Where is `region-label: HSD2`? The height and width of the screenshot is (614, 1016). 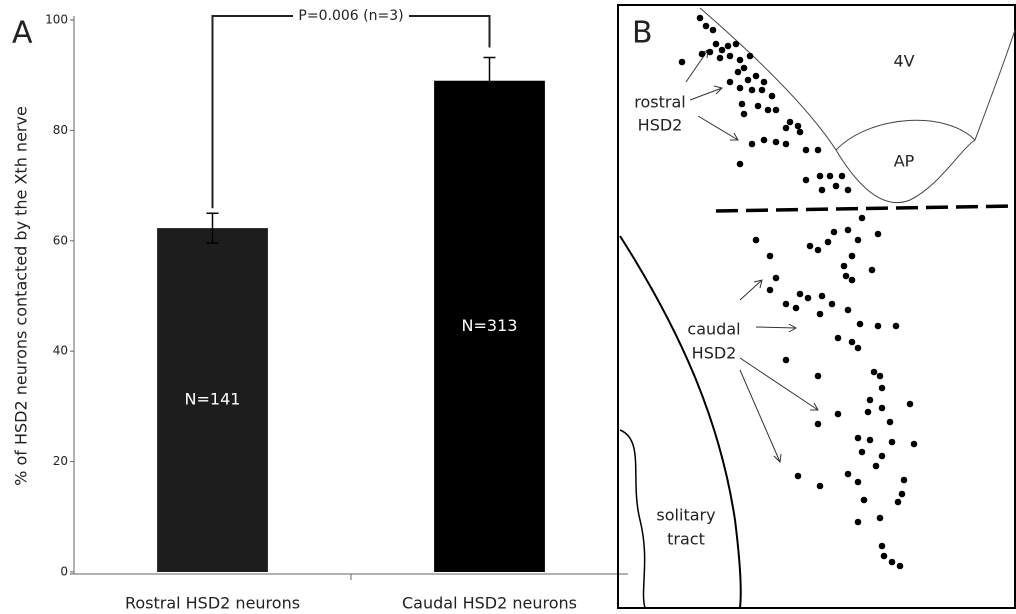
region-label: HSD2 is located at coordinates (660, 125).